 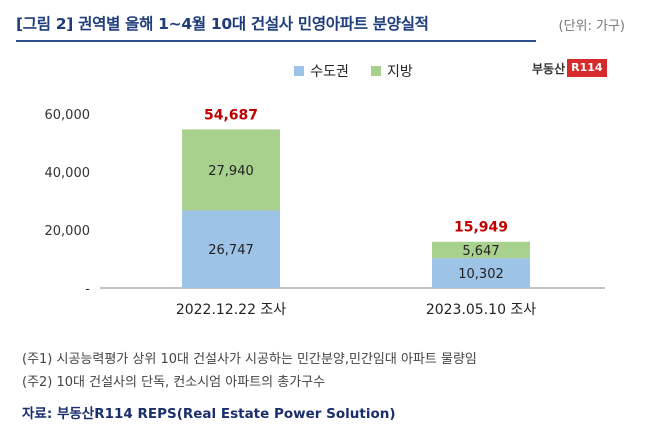 What do you see at coordinates (375, 71) in the screenshot?
I see `legend-swatch-regional` at bounding box center [375, 71].